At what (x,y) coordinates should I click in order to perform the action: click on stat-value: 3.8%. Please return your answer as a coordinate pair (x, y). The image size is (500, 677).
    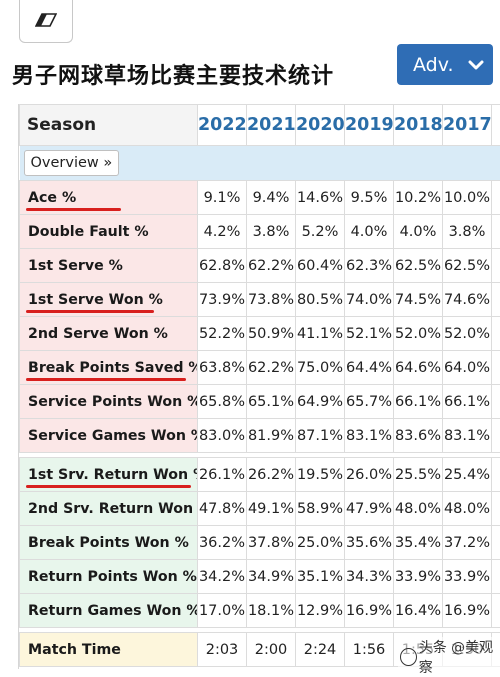
    Looking at the image, I should click on (467, 232).